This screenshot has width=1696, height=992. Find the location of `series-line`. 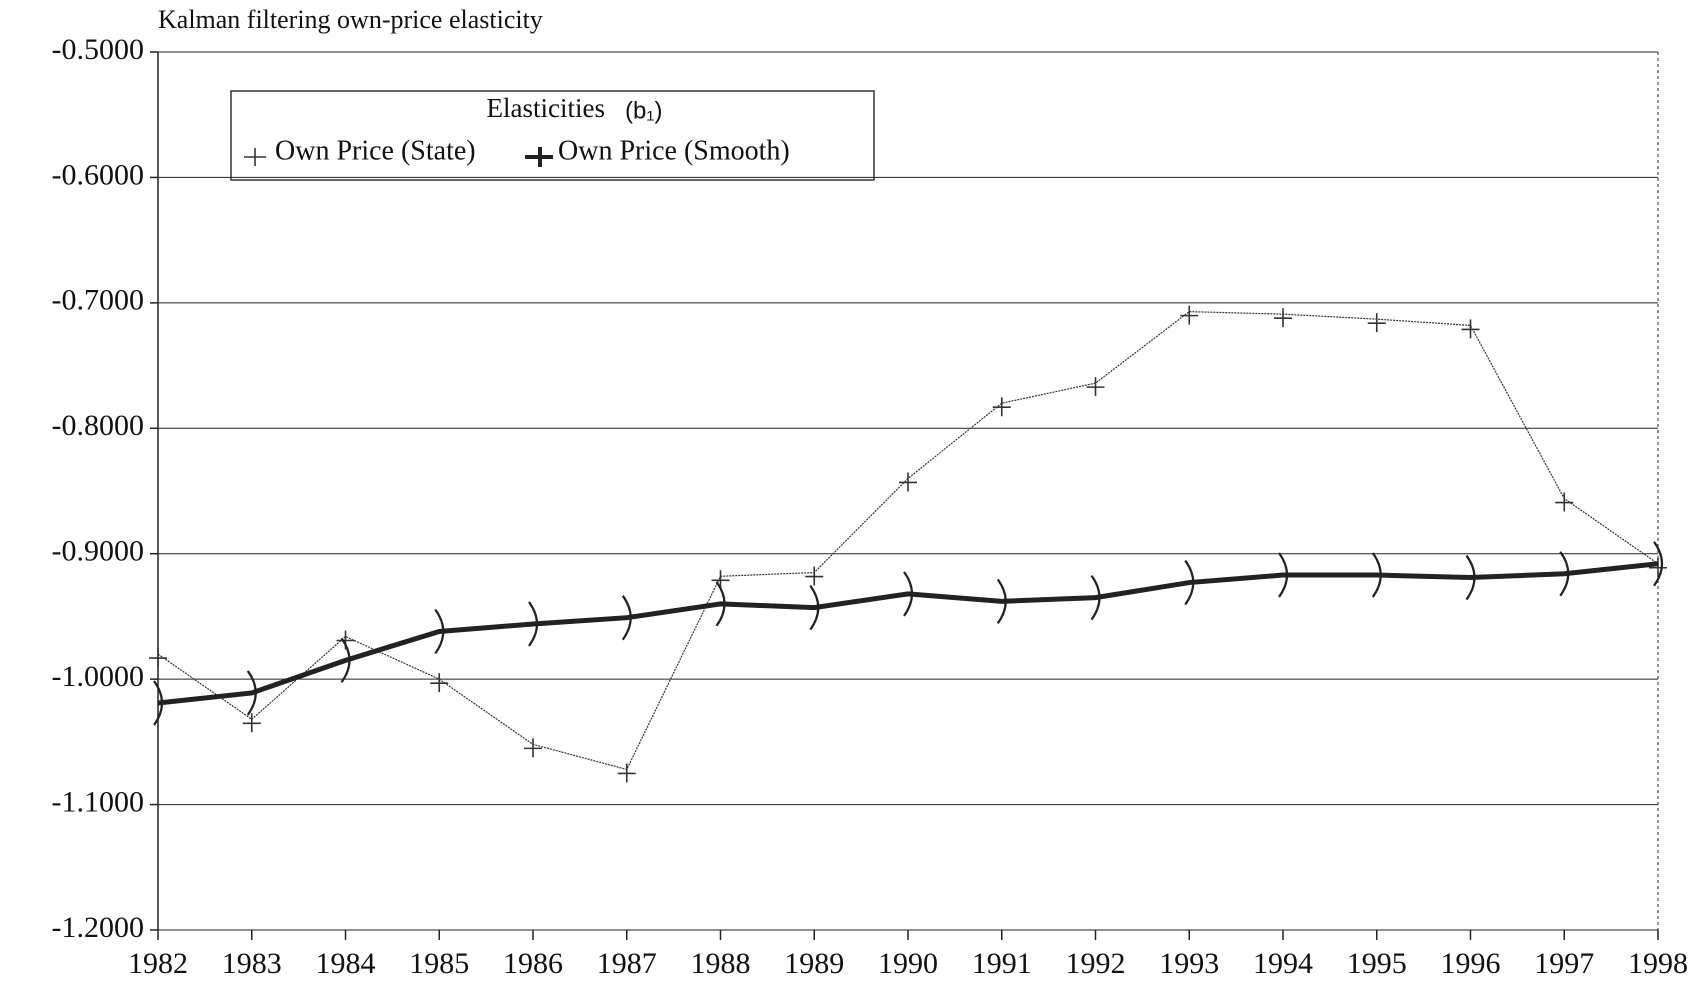

series-line is located at coordinates (908, 633).